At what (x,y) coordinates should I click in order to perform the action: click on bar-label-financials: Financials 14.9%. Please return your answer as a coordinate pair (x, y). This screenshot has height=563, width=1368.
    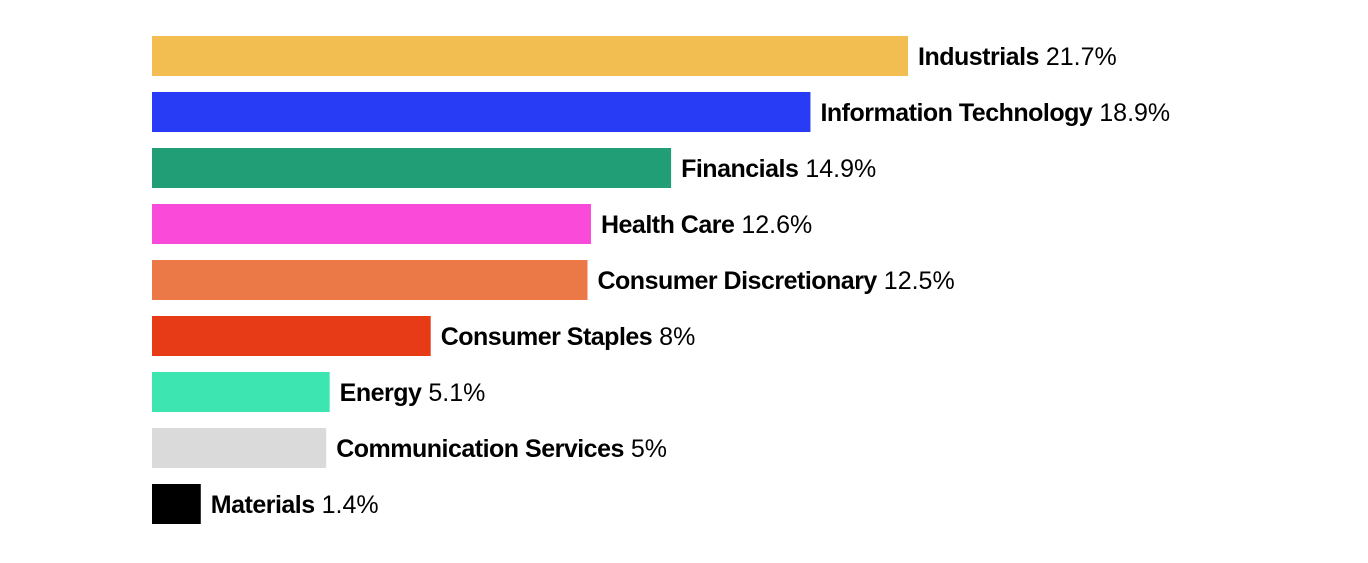
    Looking at the image, I should click on (778, 169).